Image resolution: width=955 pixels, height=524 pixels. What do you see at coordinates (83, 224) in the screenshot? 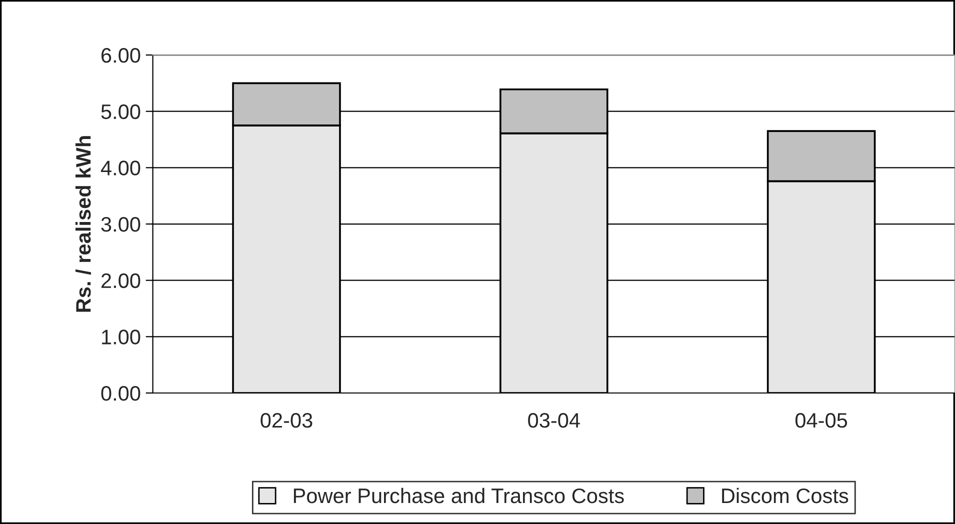
I see `y-axis-title: Rs. / realised kWh` at bounding box center [83, 224].